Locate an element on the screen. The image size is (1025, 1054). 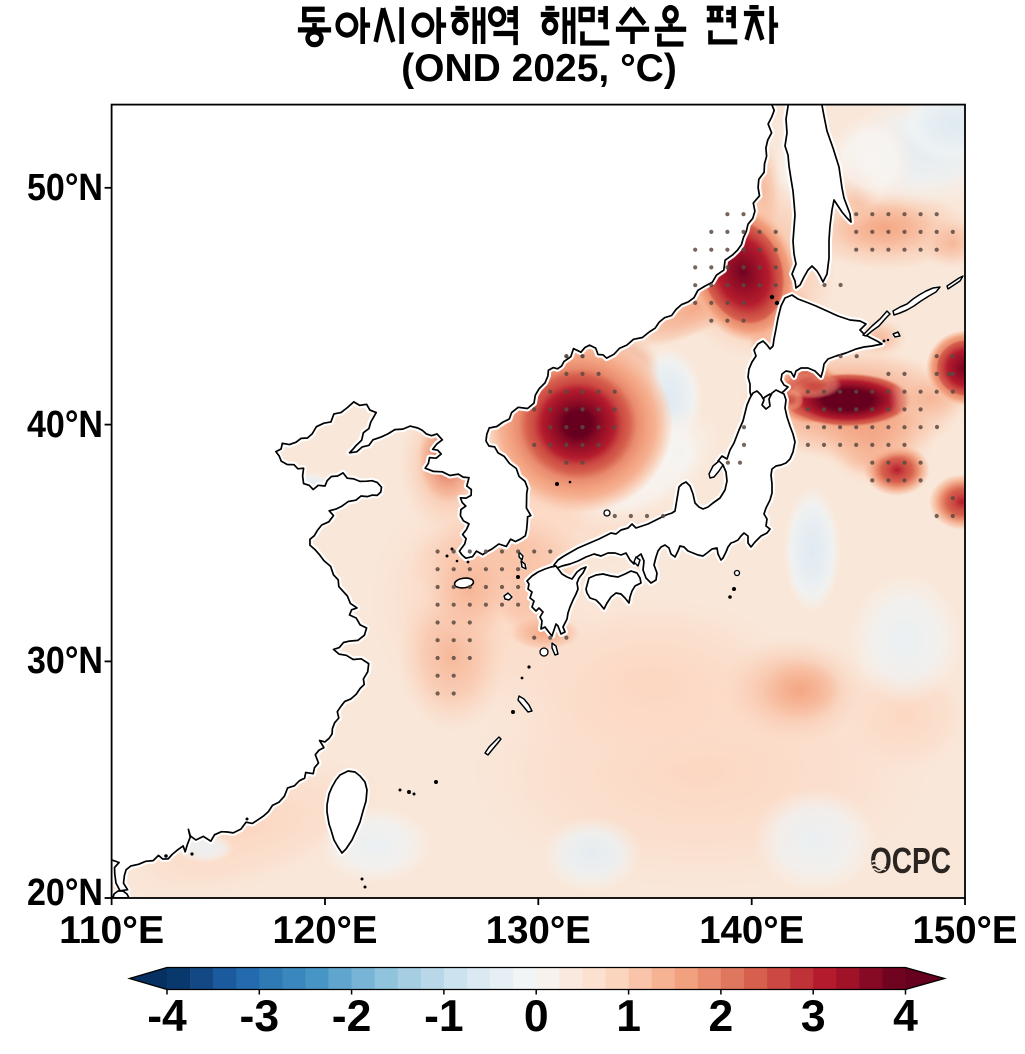
svg-text: 1 is located at coordinates (628, 1016).